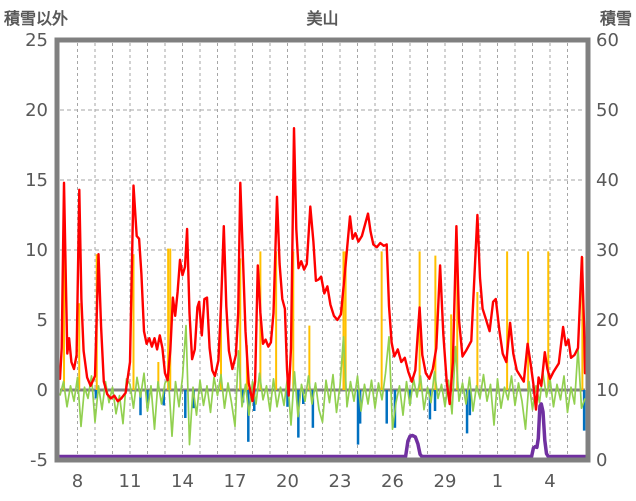 This screenshot has height=501, width=636. Describe the element at coordinates (607, 180) in the screenshot. I see `right-axis-tick-label: 40` at that location.